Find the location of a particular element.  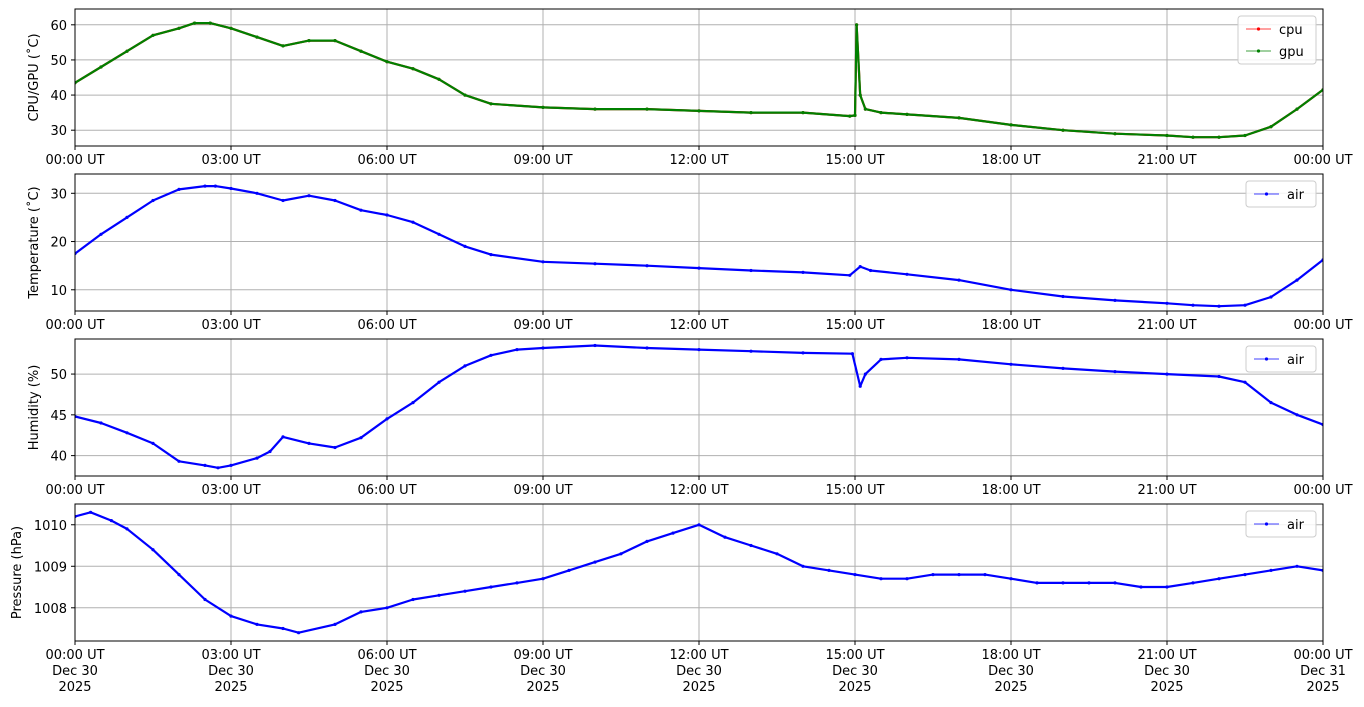

y-tick-label: 60 is located at coordinates (58, 26).